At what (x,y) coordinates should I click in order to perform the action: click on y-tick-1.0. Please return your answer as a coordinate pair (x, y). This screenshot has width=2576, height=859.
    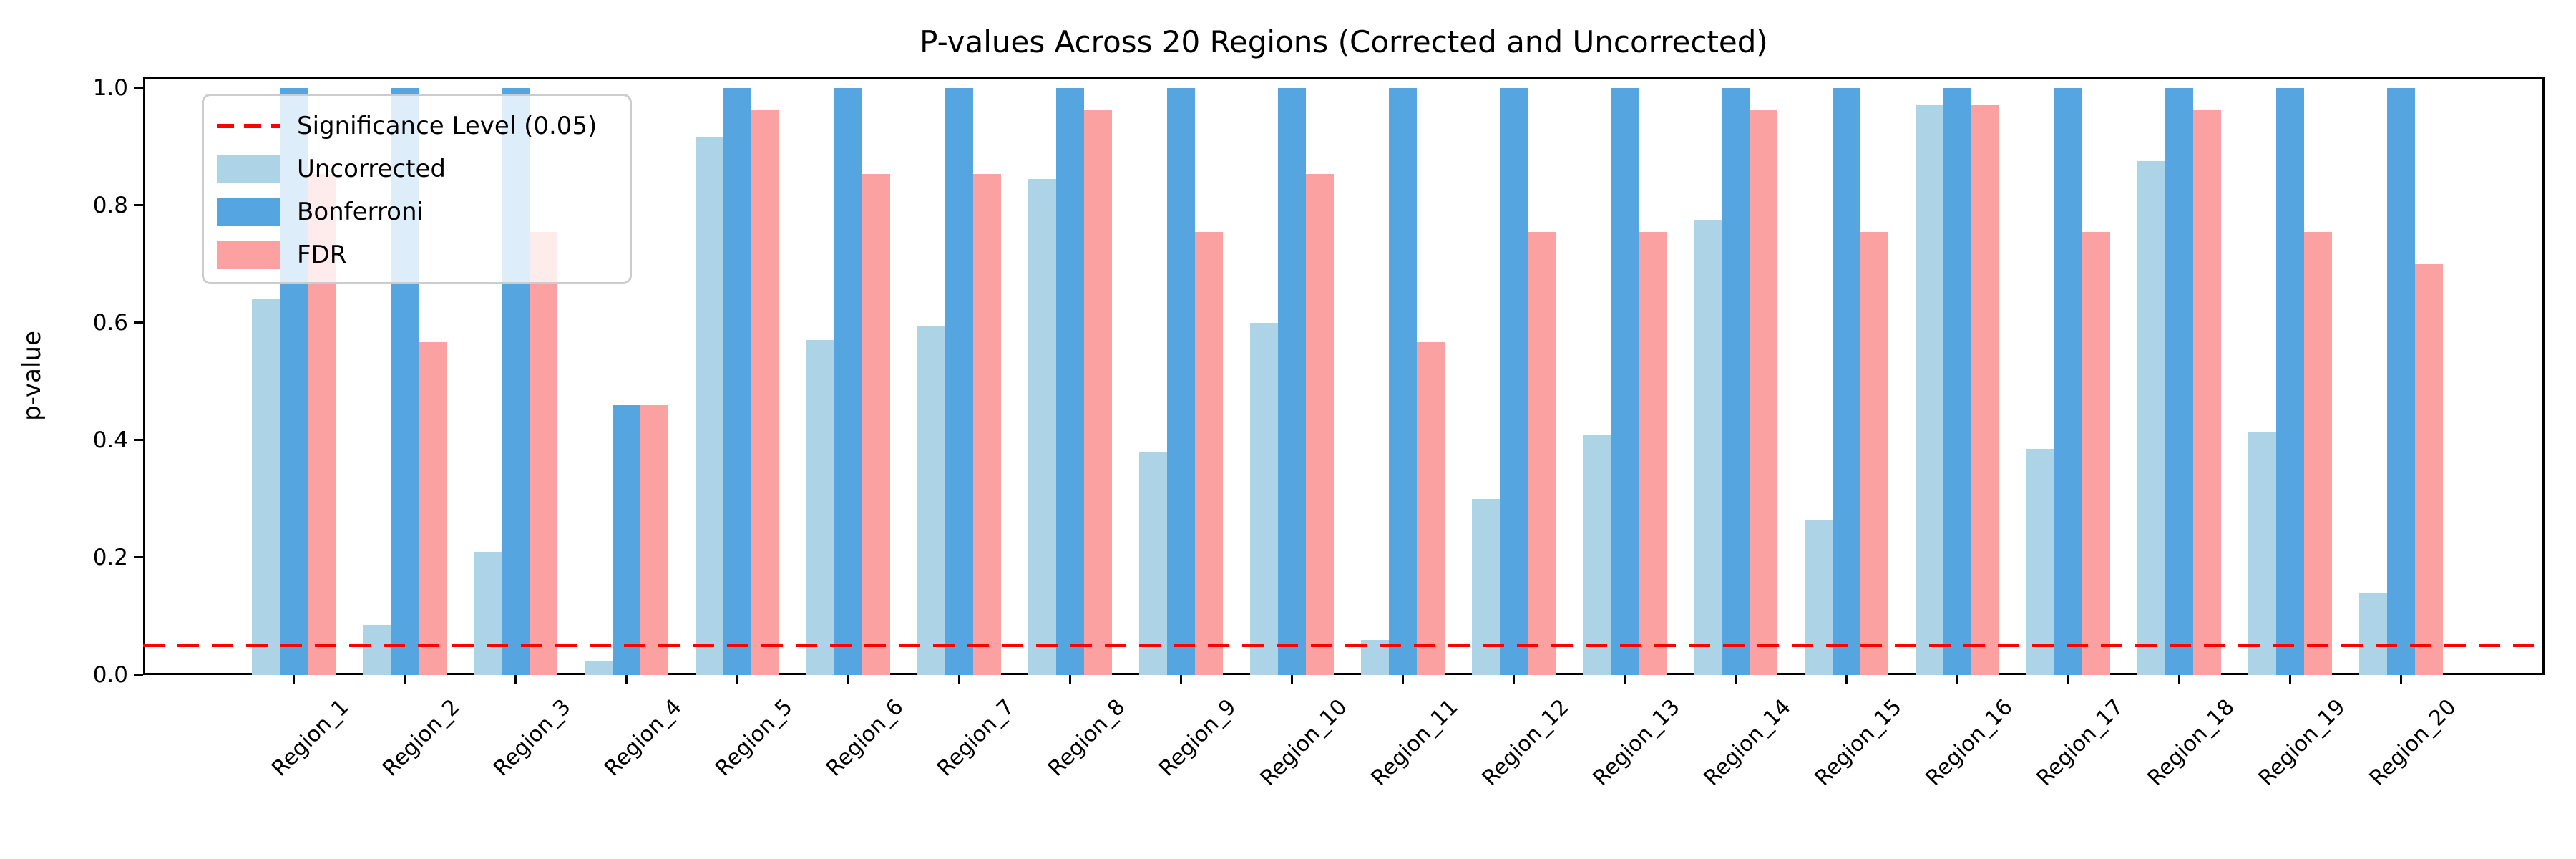
    Looking at the image, I should click on (138, 88).